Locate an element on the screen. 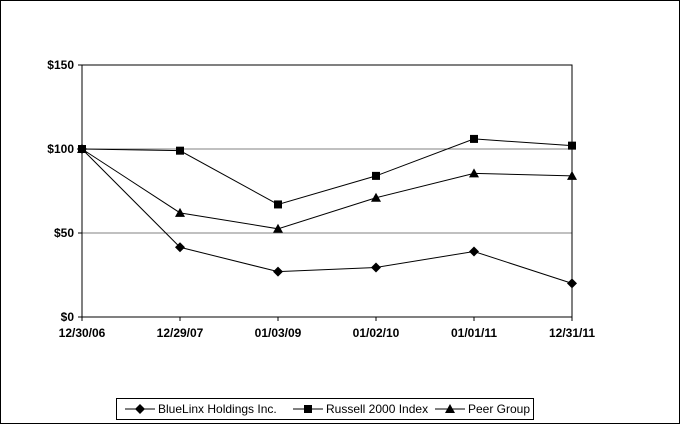 This screenshot has height=424, width=680. y-tick-label: $0 is located at coordinates (68, 317).